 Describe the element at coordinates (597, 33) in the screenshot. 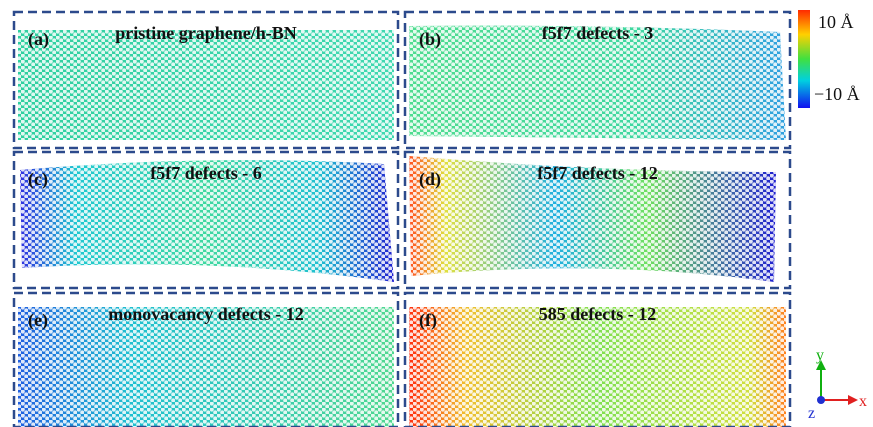

I see `panel-title: f5f7 defects - 3` at that location.